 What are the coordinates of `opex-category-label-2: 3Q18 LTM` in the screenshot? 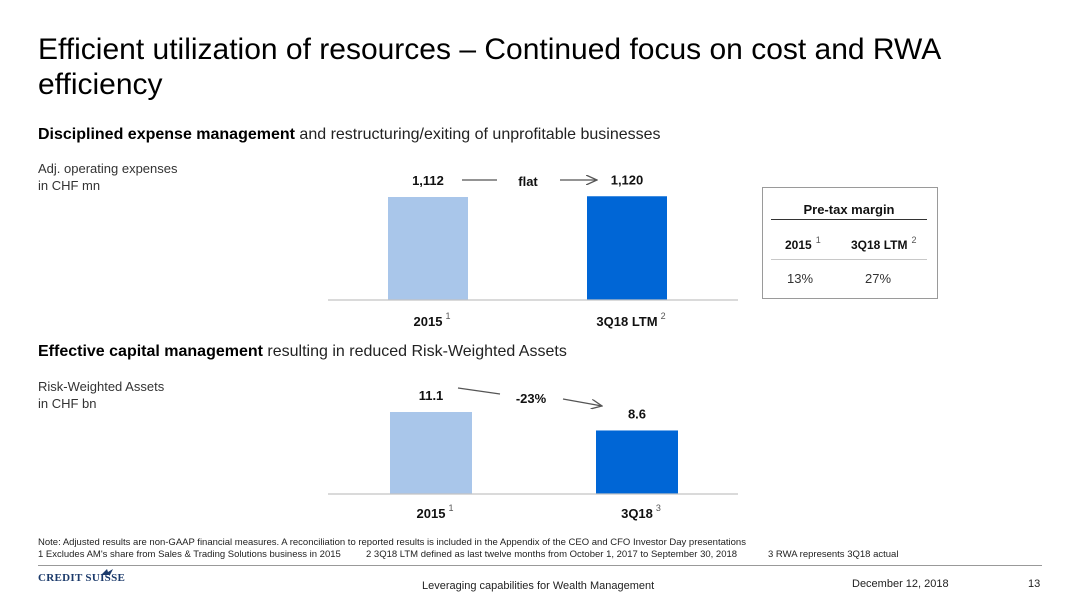 It's located at (626, 321).